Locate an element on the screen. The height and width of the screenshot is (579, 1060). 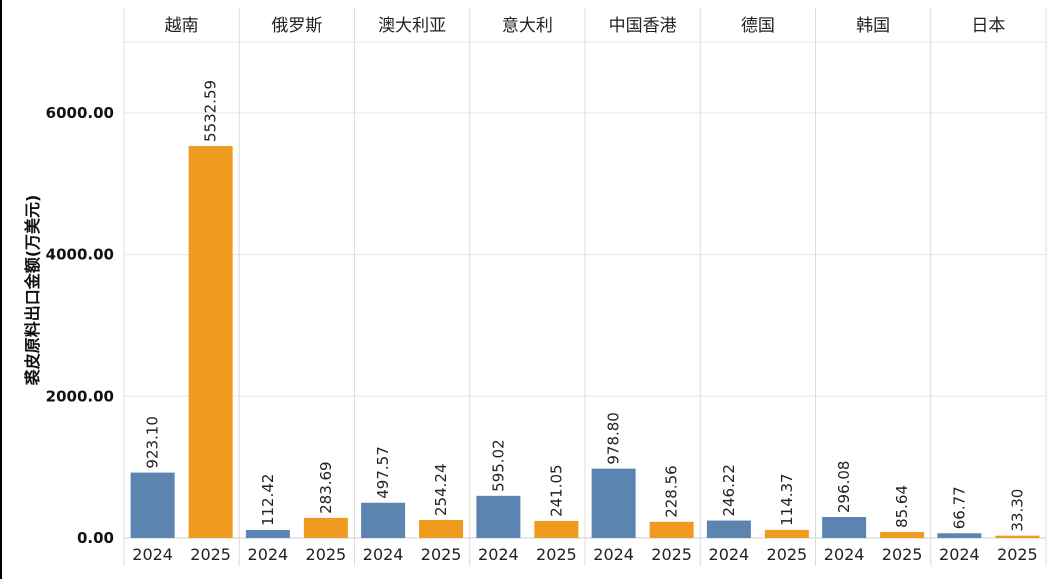
category-header: 越南 俄罗斯 澳大利亚 意大利 中国香港 德国 韩国 日本 is located at coordinates (585, 26).